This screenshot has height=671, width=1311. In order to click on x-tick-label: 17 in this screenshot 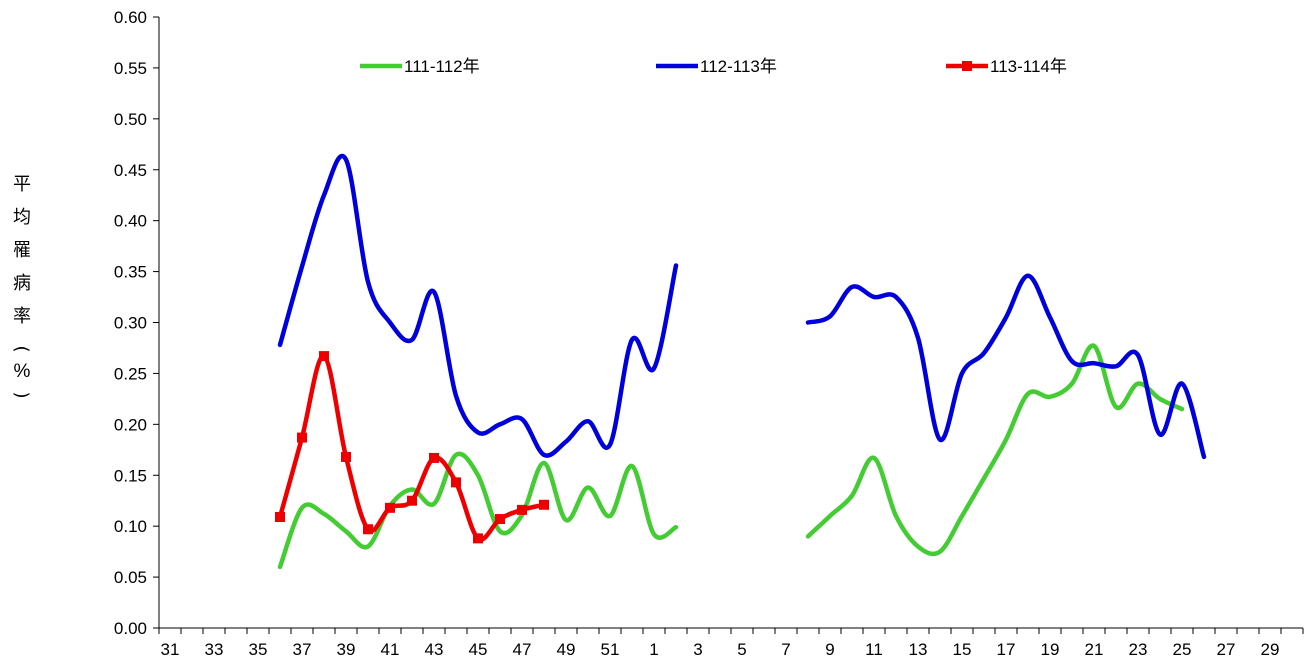, I will do `click(1006, 649)`.